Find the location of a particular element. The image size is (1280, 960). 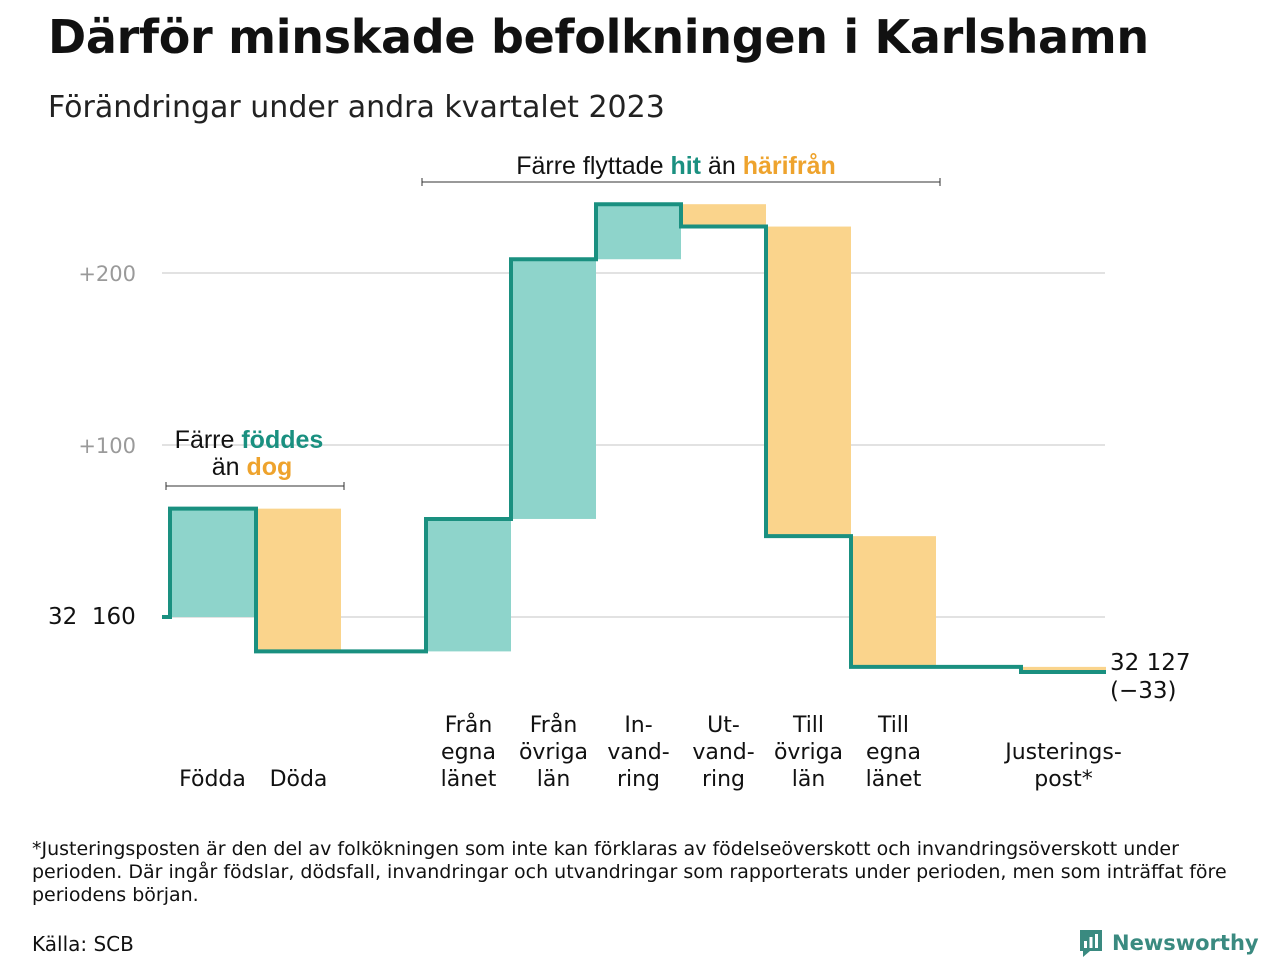

births-annotation-line1: Färre föddes is located at coordinates (249, 440).